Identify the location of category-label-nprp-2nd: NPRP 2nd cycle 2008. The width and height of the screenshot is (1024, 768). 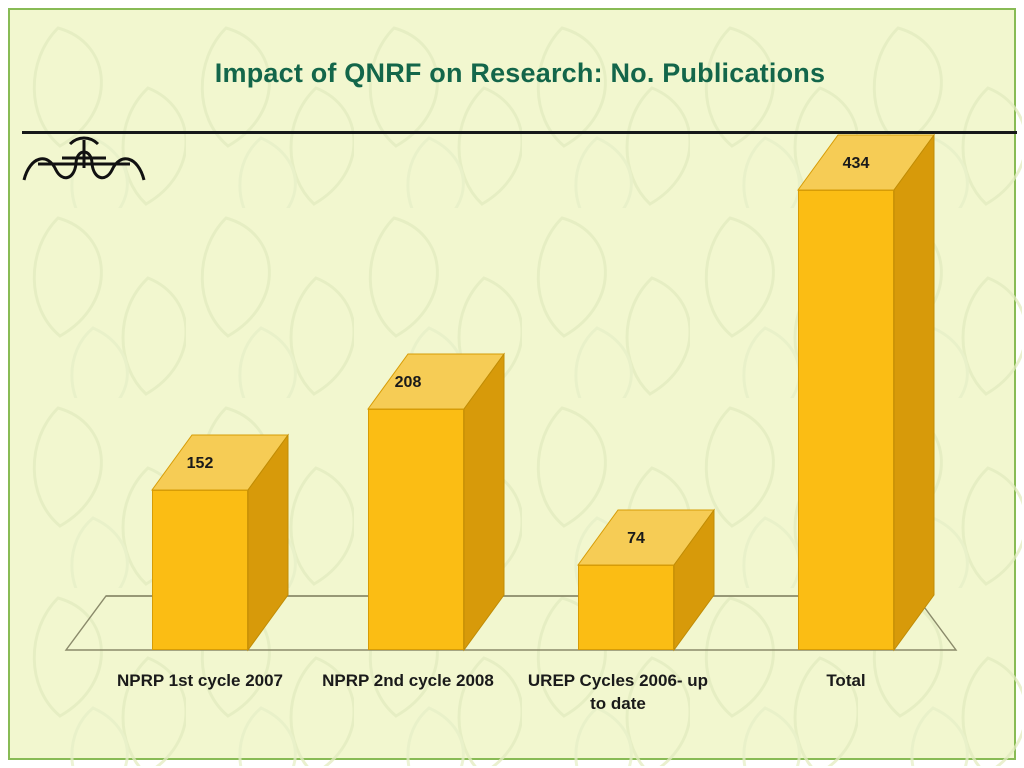
(408, 680).